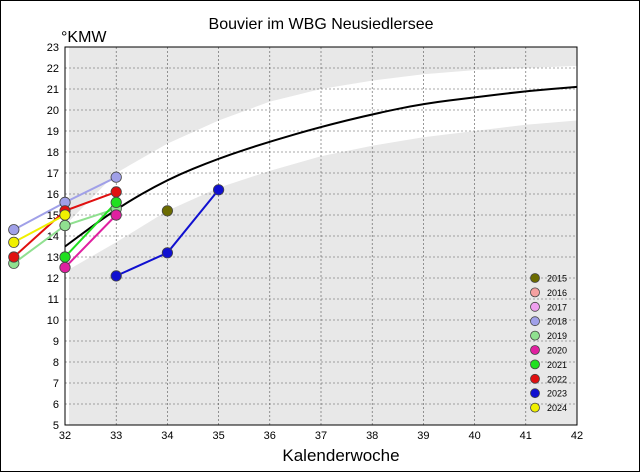 The image size is (640, 473). I want to click on data-point-2019, so click(65, 225).